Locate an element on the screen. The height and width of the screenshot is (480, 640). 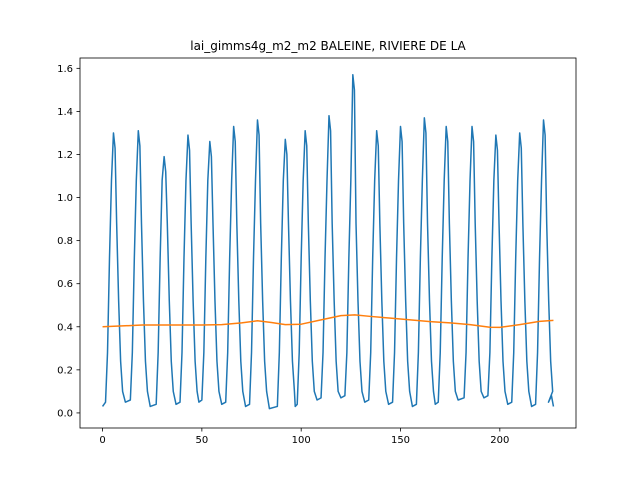
x-axis: 0 50 100 150 200 is located at coordinates (304, 437).